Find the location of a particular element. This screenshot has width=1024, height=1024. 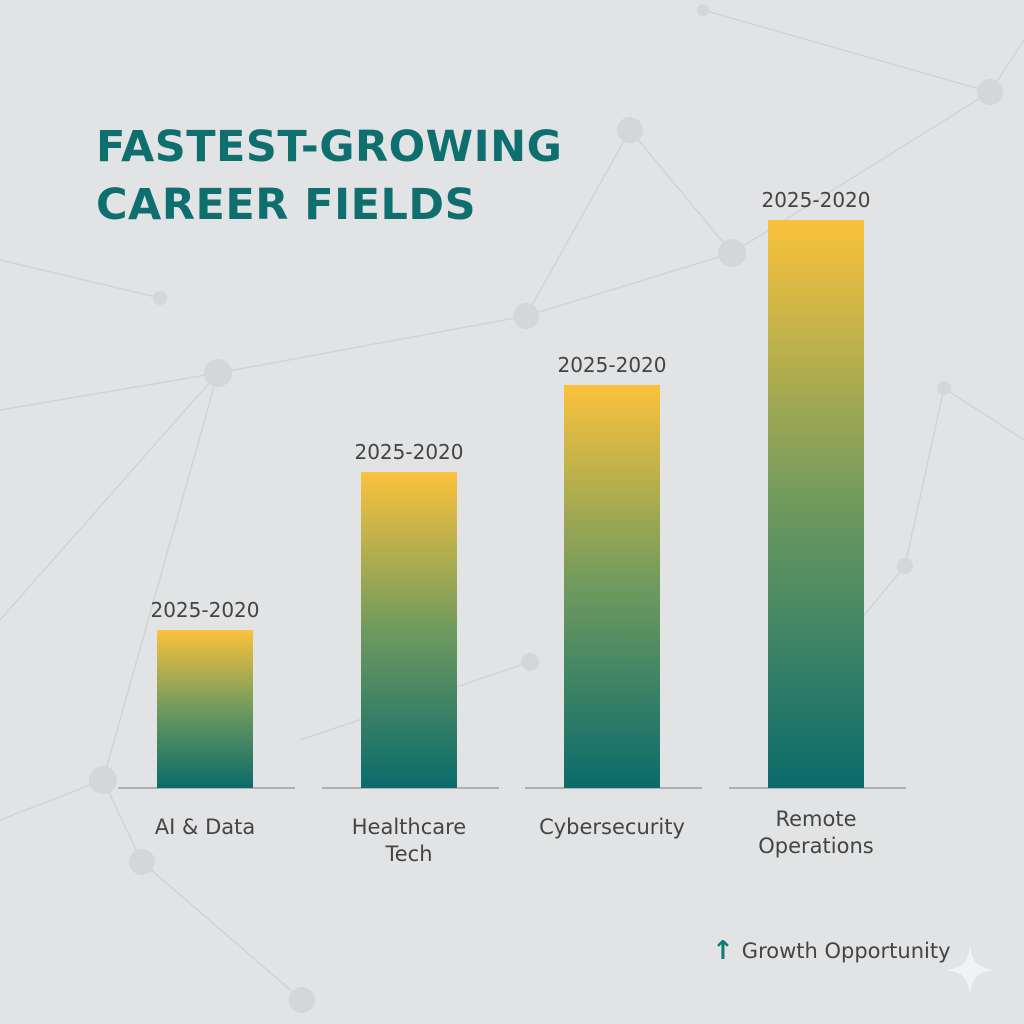

category-label-line: AI & Data is located at coordinates (205, 827).